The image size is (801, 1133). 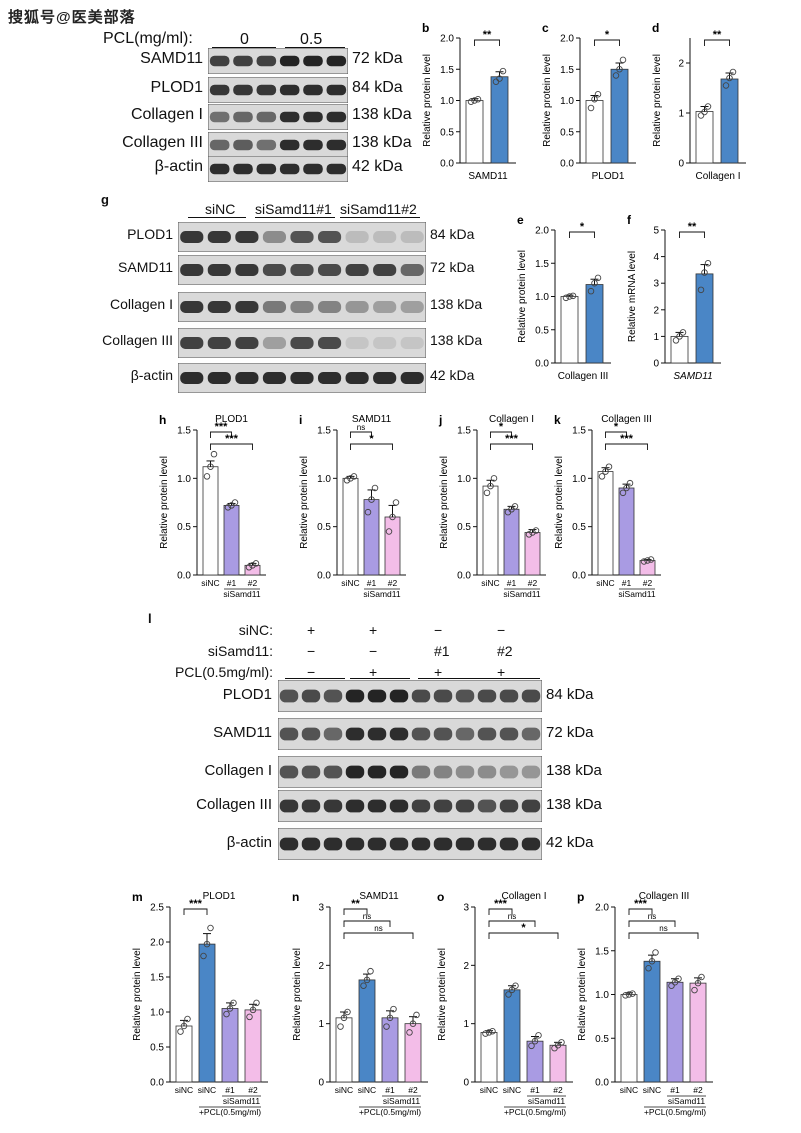 What do you see at coordinates (162, 420) in the screenshot?
I see `chart-h-letter: h` at bounding box center [162, 420].